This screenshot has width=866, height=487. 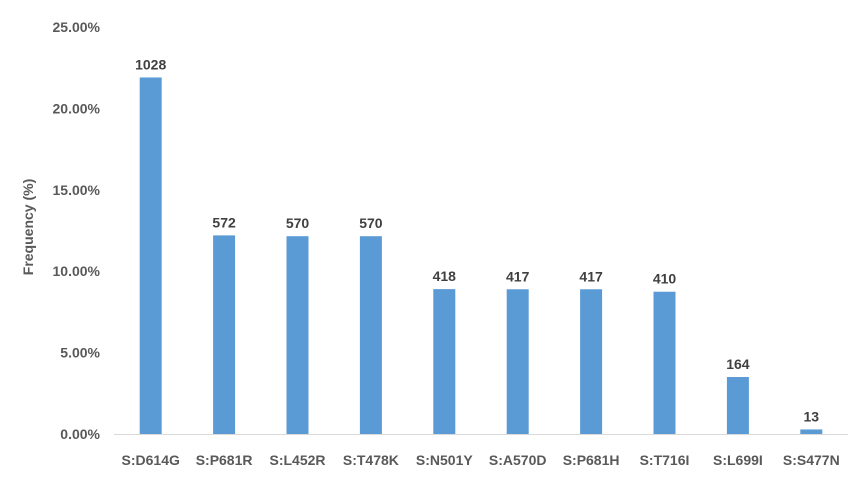 What do you see at coordinates (224, 460) in the screenshot?
I see `x-tick-label: S:P681R` at bounding box center [224, 460].